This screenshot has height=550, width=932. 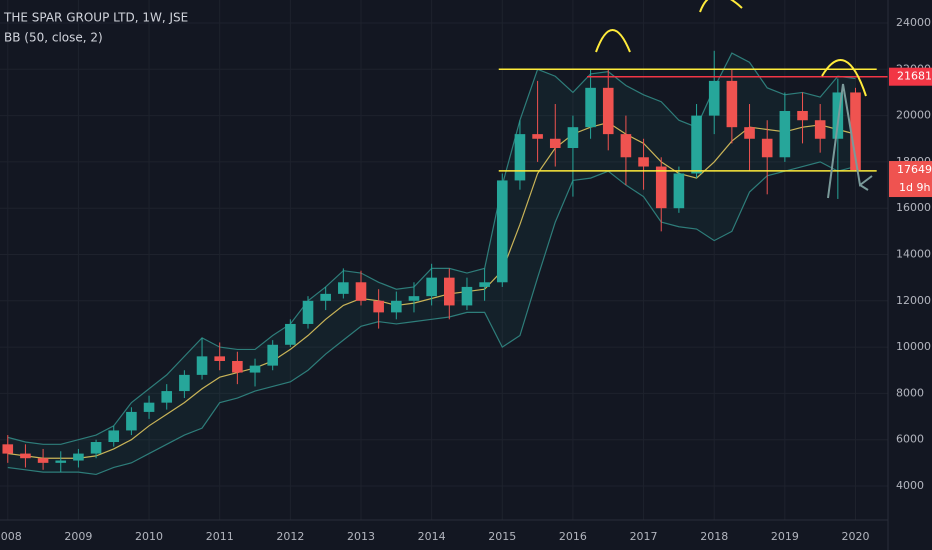 What do you see at coordinates (361, 536) in the screenshot?
I see `x-tick-label: 2013` at bounding box center [361, 536].